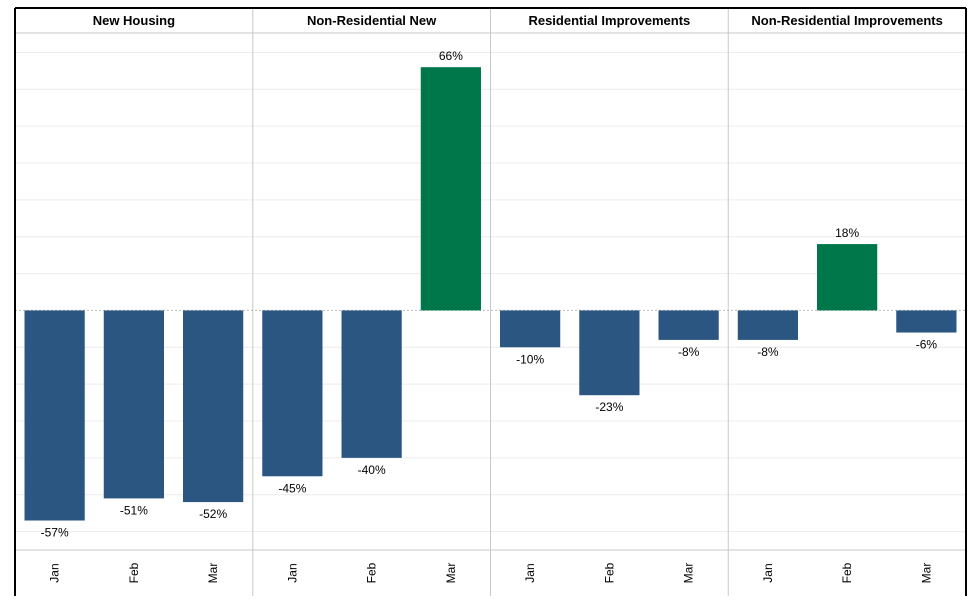 The height and width of the screenshot is (601, 977). I want to click on data-label: -51%, so click(134, 510).